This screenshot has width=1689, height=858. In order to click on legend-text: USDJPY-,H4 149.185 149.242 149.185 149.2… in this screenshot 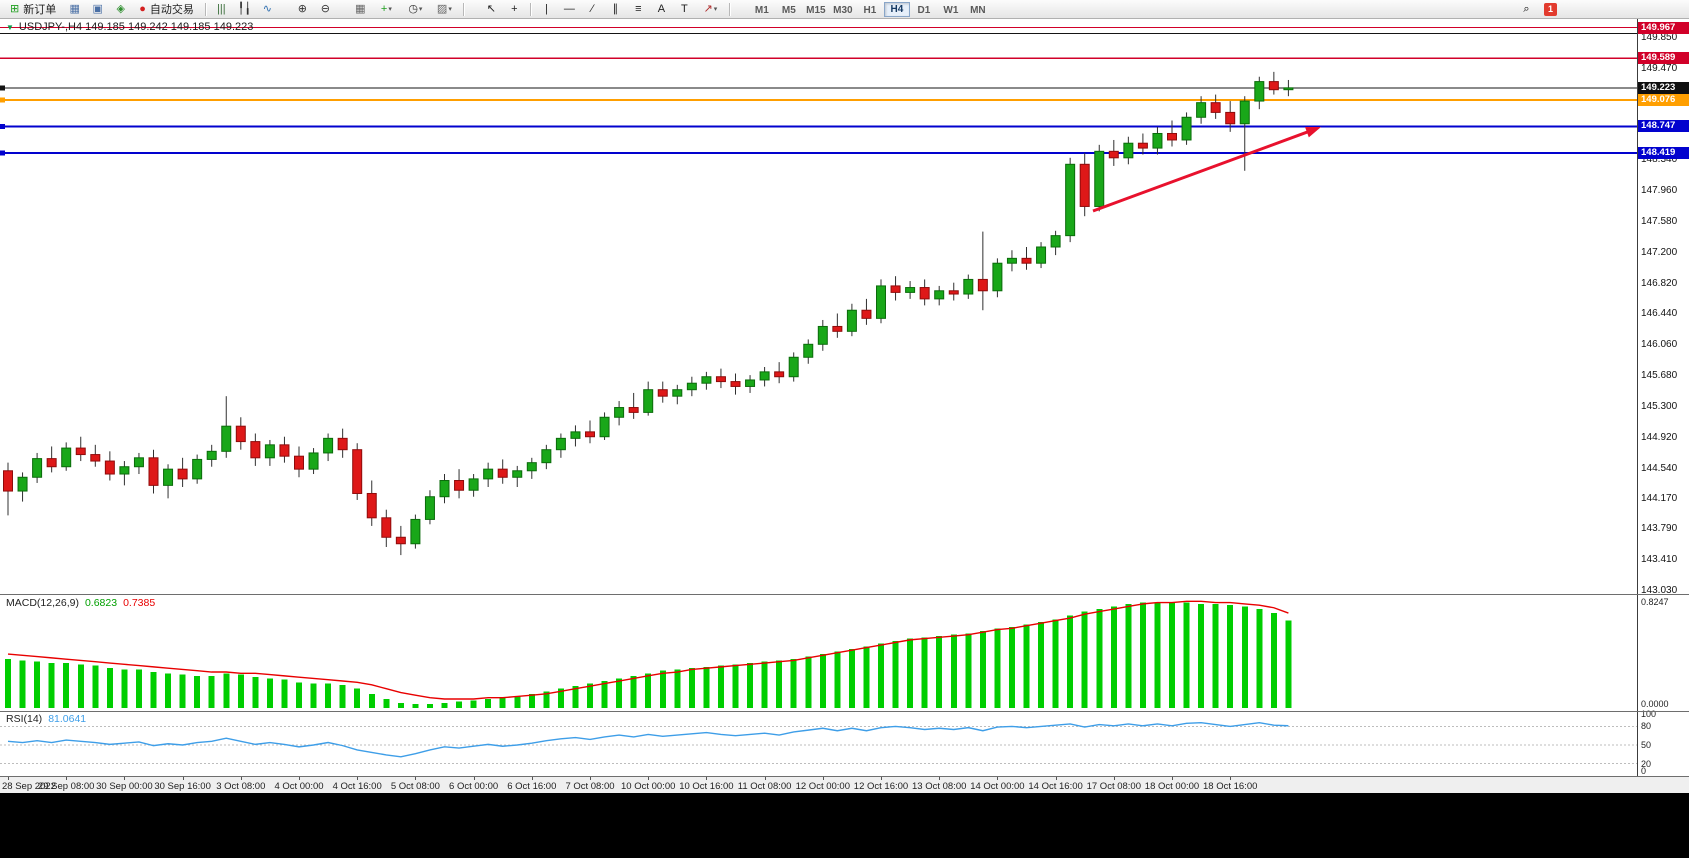, I will do `click(136, 27)`.